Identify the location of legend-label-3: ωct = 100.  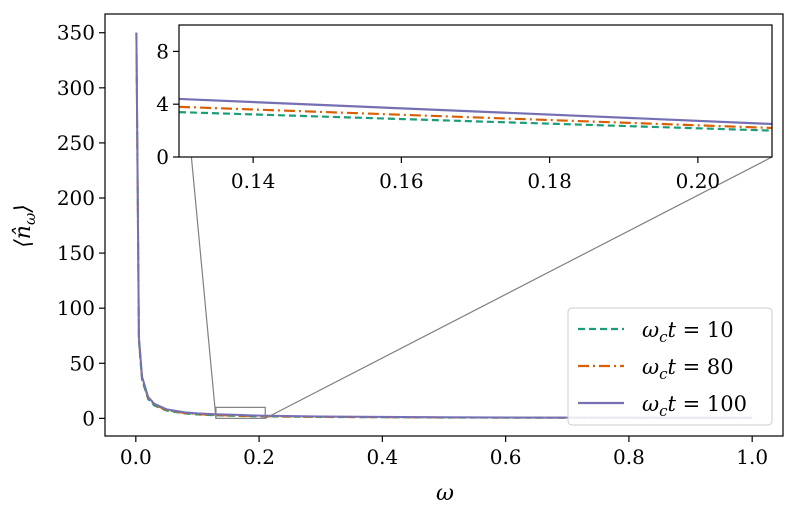
(694, 406).